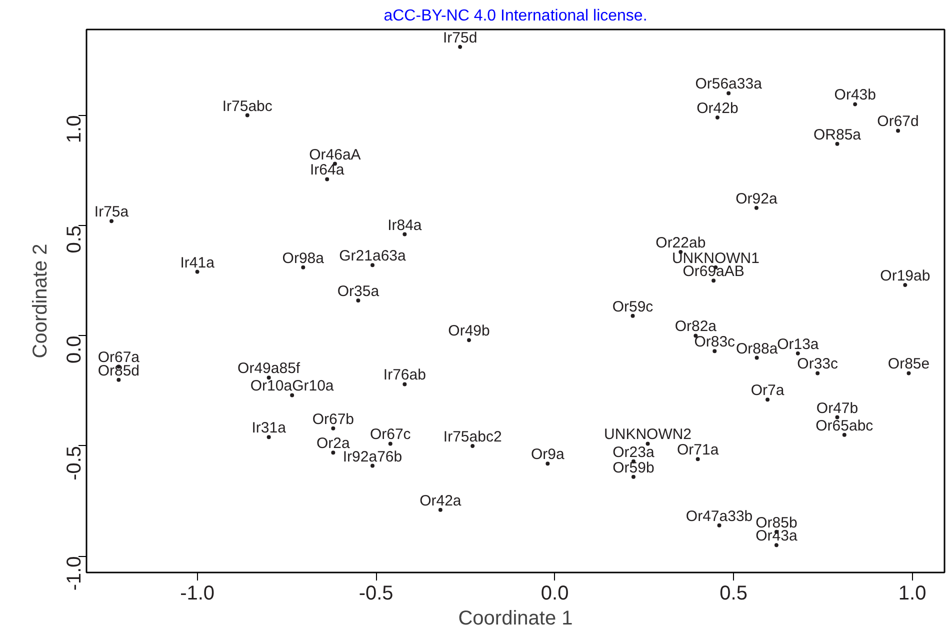 The image size is (946, 643). Describe the element at coordinates (197, 593) in the screenshot. I see `x-tick-label: -1.0` at that location.